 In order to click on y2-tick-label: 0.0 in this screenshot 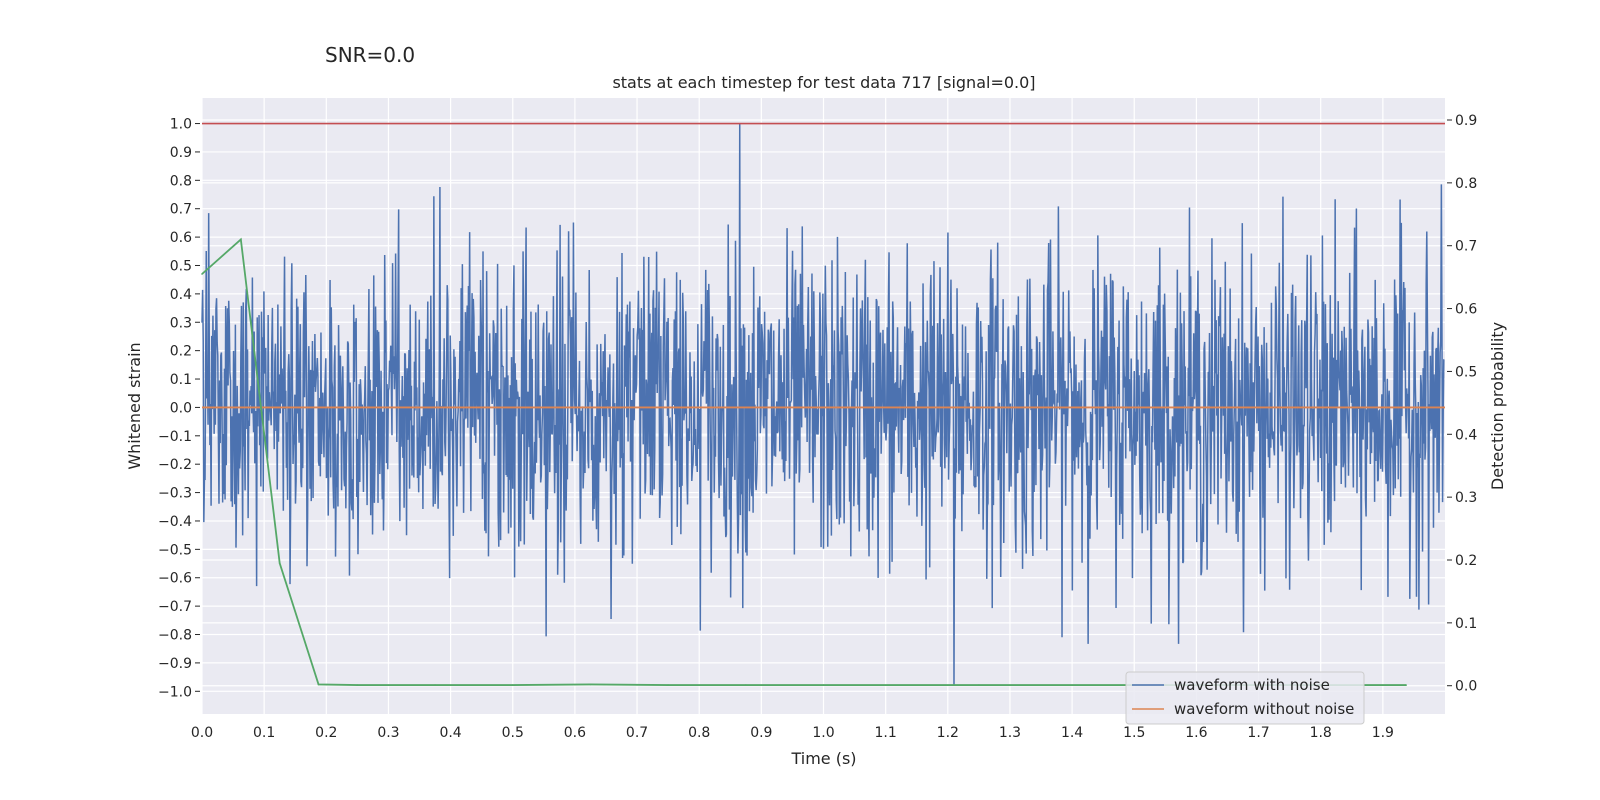, I will do `click(1466, 687)`.